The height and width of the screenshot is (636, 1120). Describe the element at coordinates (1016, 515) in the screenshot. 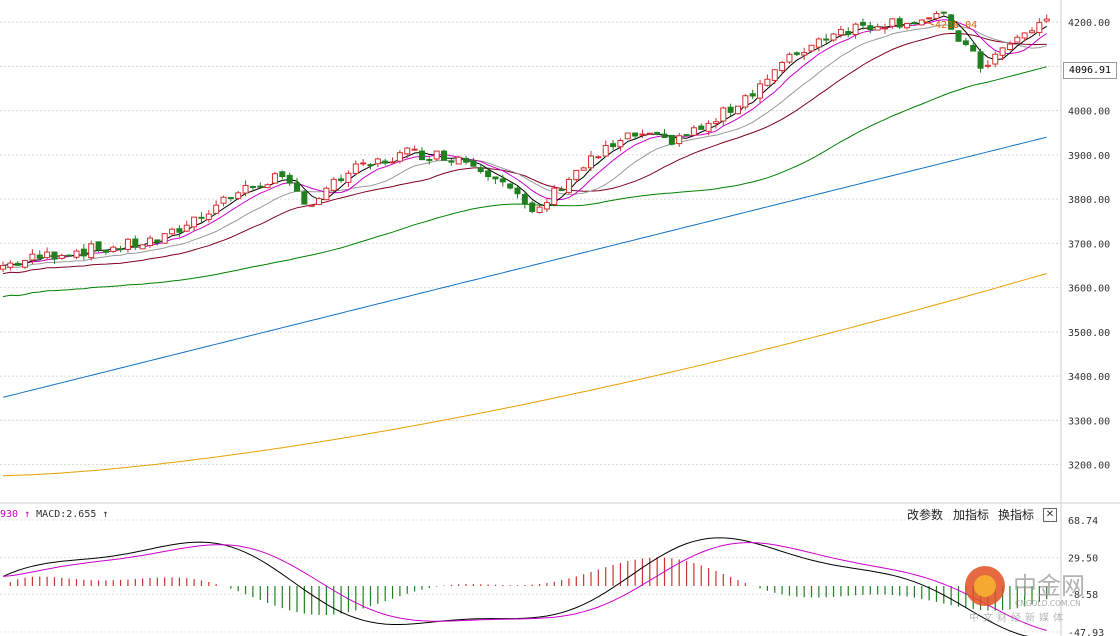

I see `switch-indicator-button: 换指标` at that location.